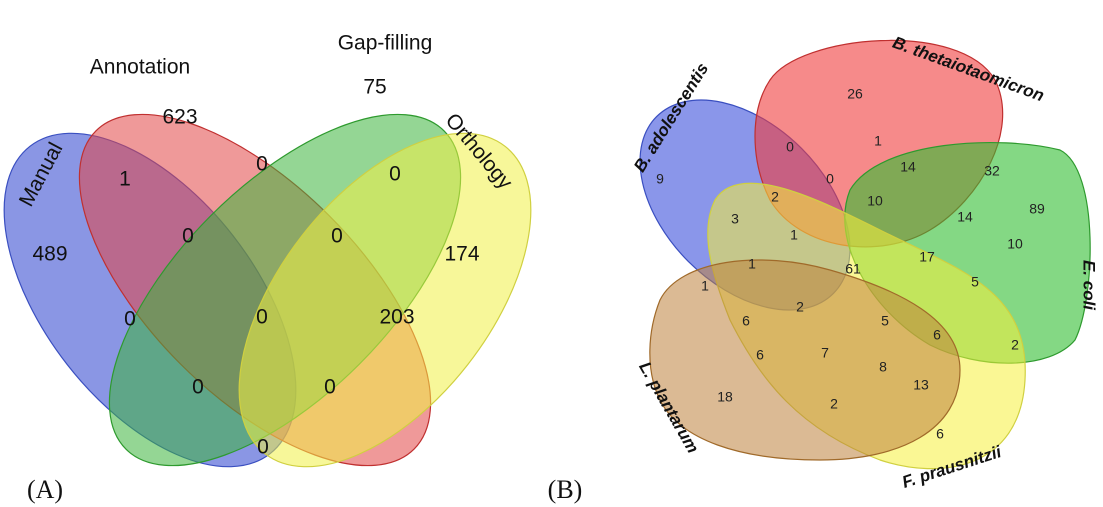 The width and height of the screenshot is (1103, 507). Describe the element at coordinates (385, 43) in the screenshot. I see `set-label: Gap-filling` at that location.